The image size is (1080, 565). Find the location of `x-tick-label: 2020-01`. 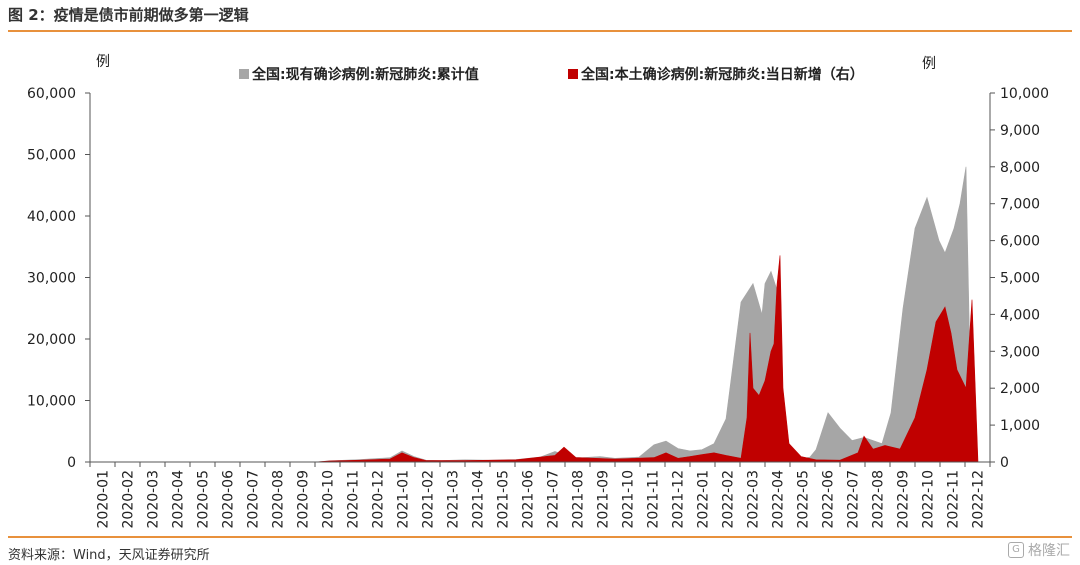

x-tick-label: 2020-01 is located at coordinates (104, 499).